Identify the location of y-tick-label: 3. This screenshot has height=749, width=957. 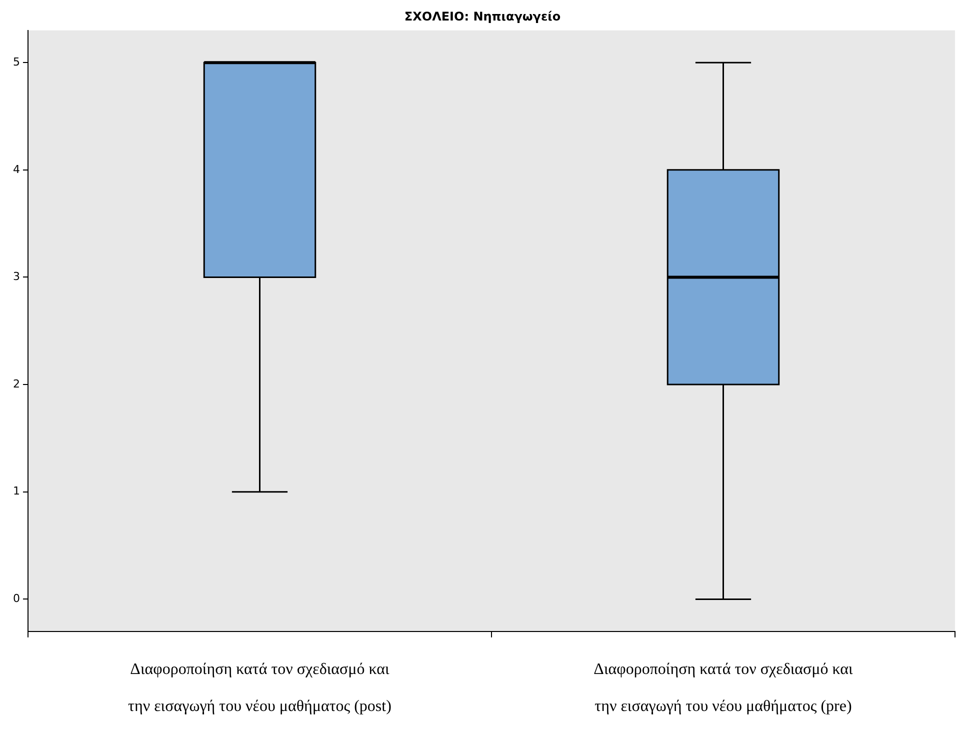
(16, 277).